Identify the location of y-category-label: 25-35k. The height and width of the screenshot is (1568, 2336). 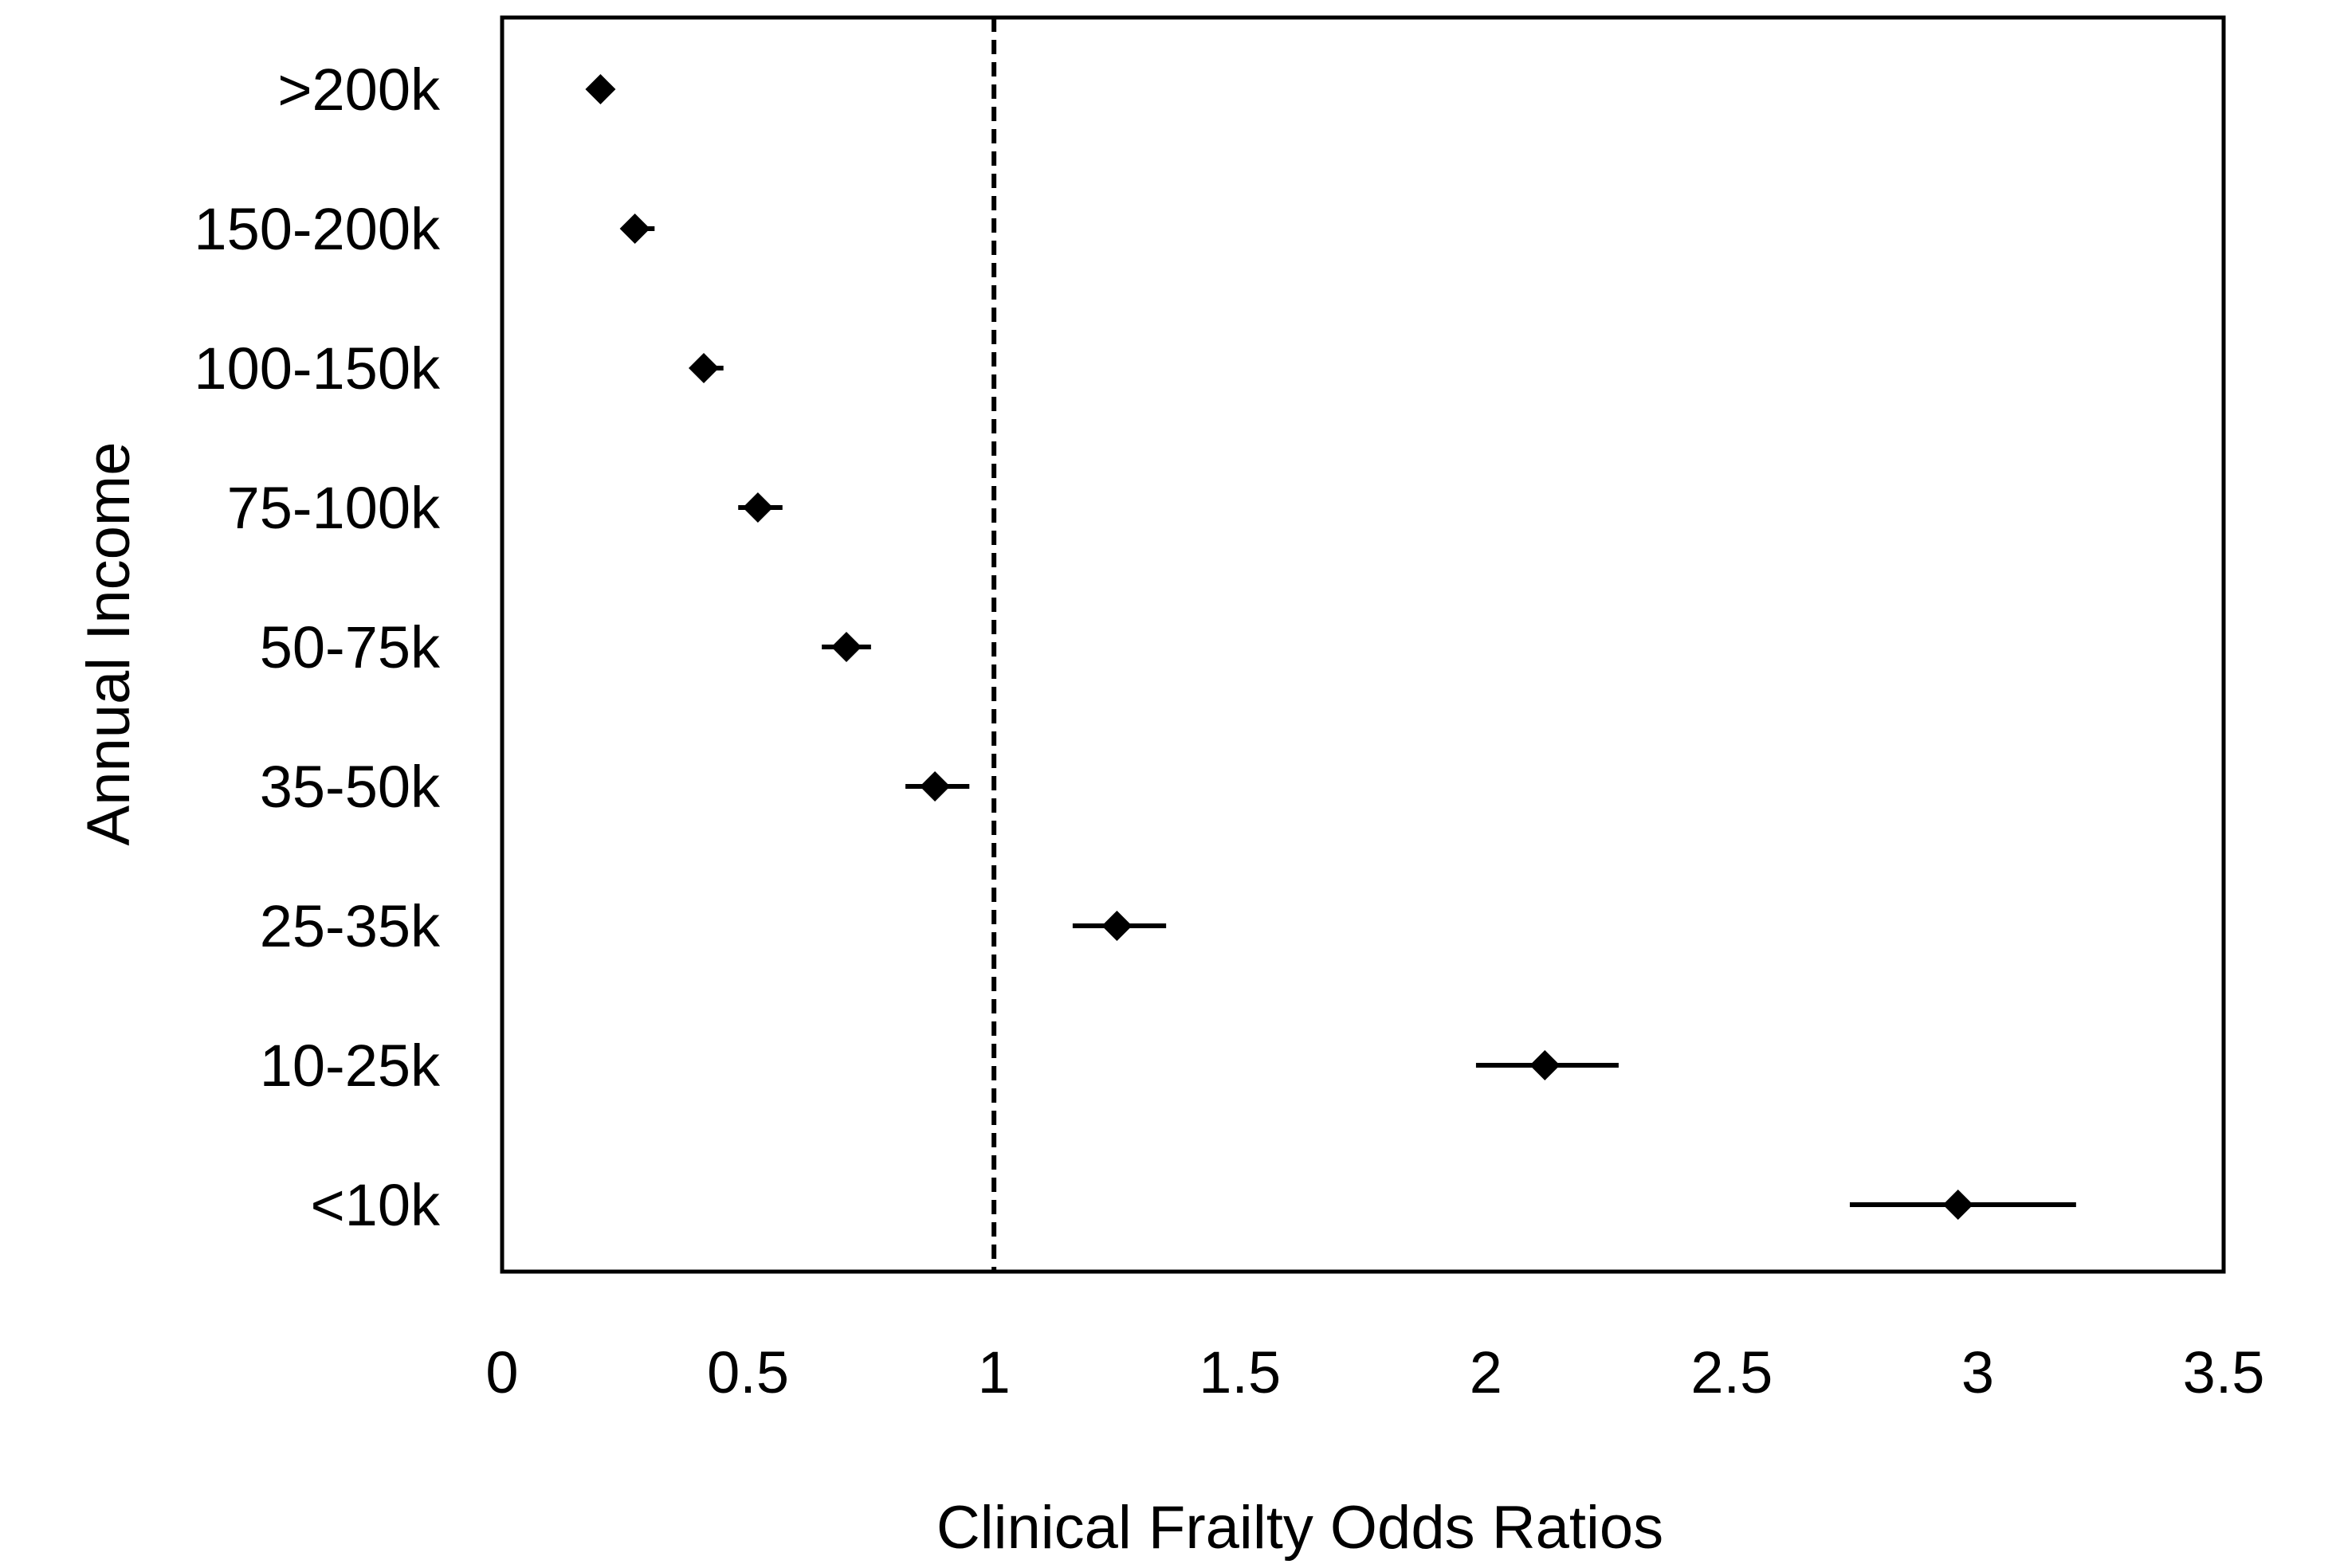
(350, 926).